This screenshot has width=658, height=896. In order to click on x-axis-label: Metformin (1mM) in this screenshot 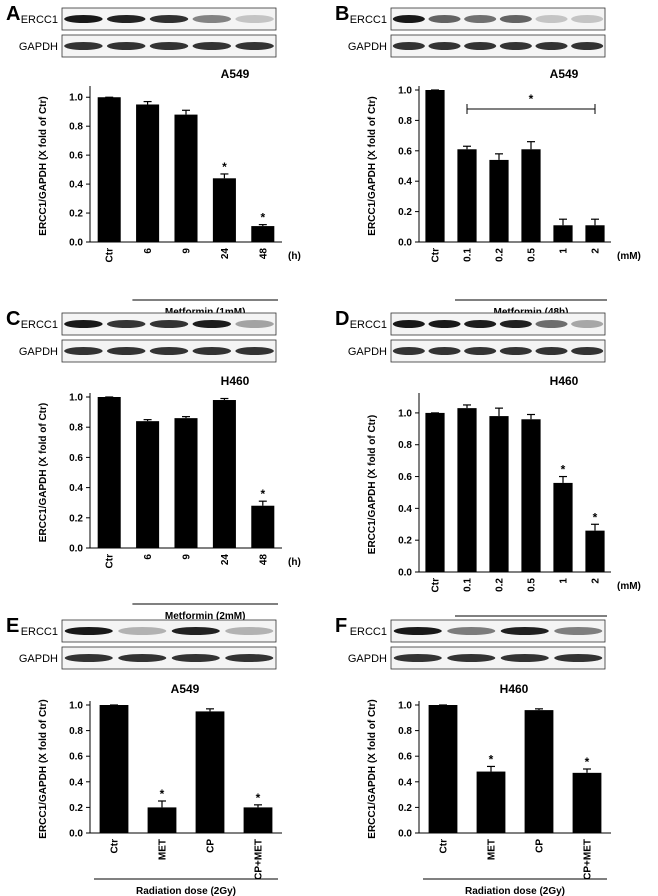, I will do `click(205, 312)`.